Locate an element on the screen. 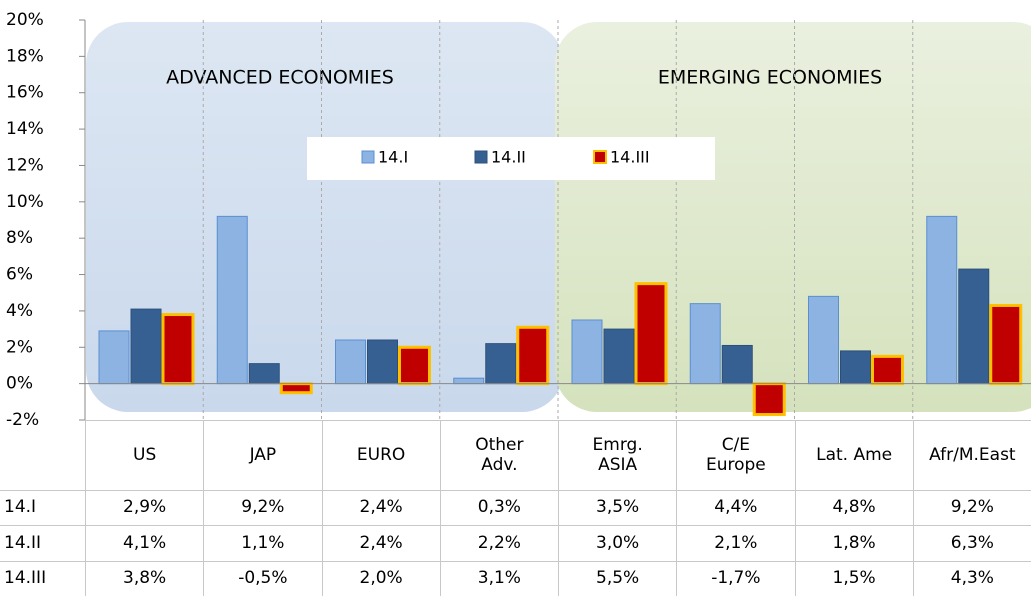 This screenshot has width=1031, height=596. table-value: 3,5% is located at coordinates (617, 508).